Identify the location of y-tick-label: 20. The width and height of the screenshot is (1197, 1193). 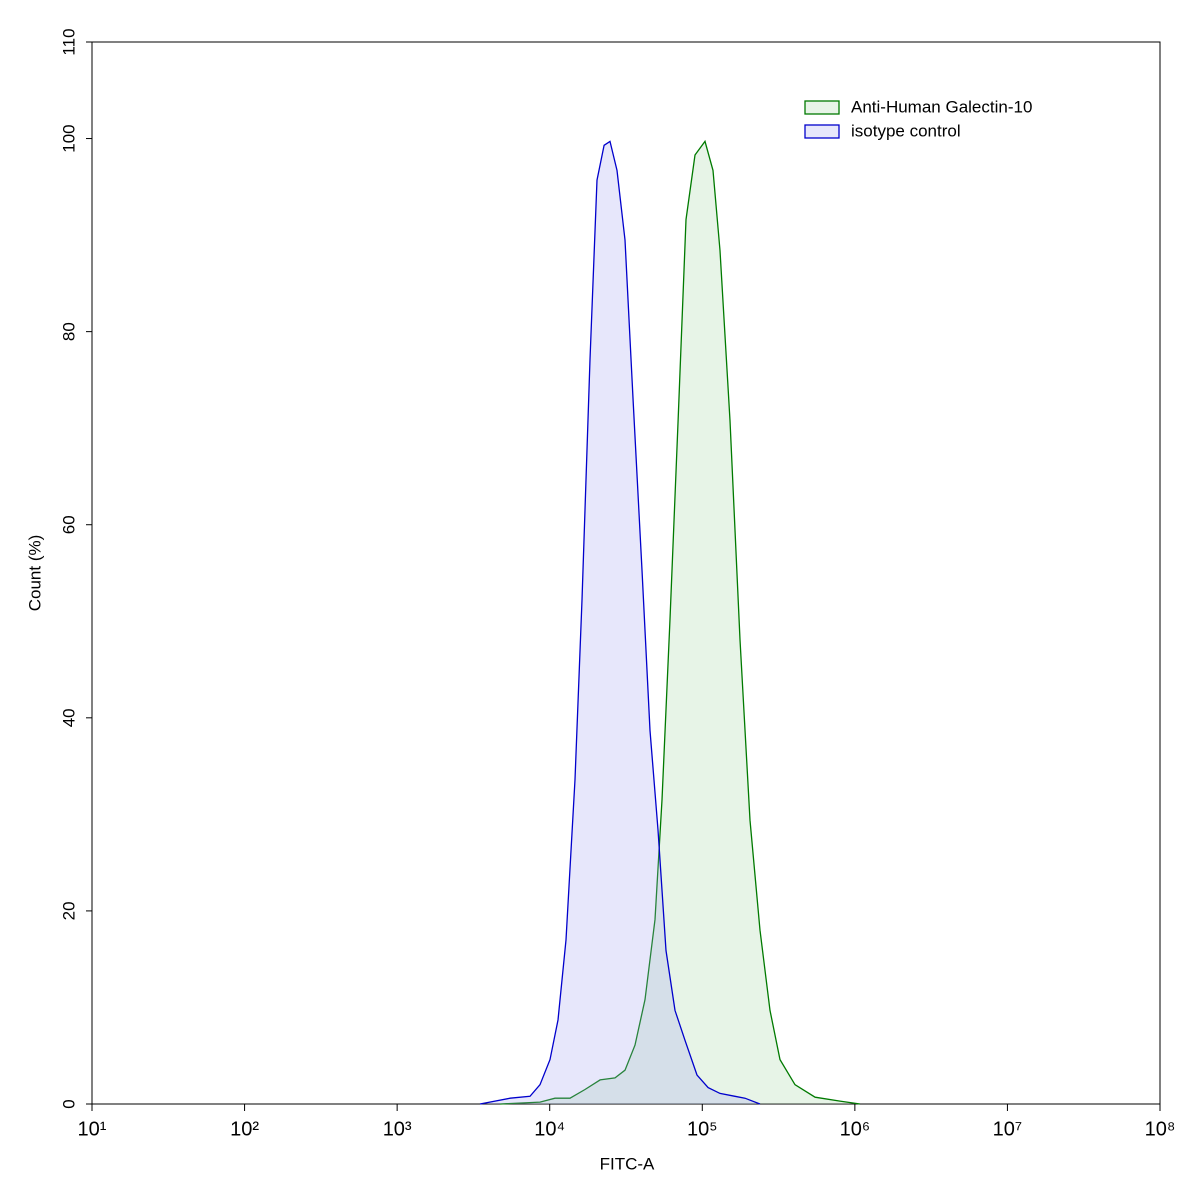
(68, 910).